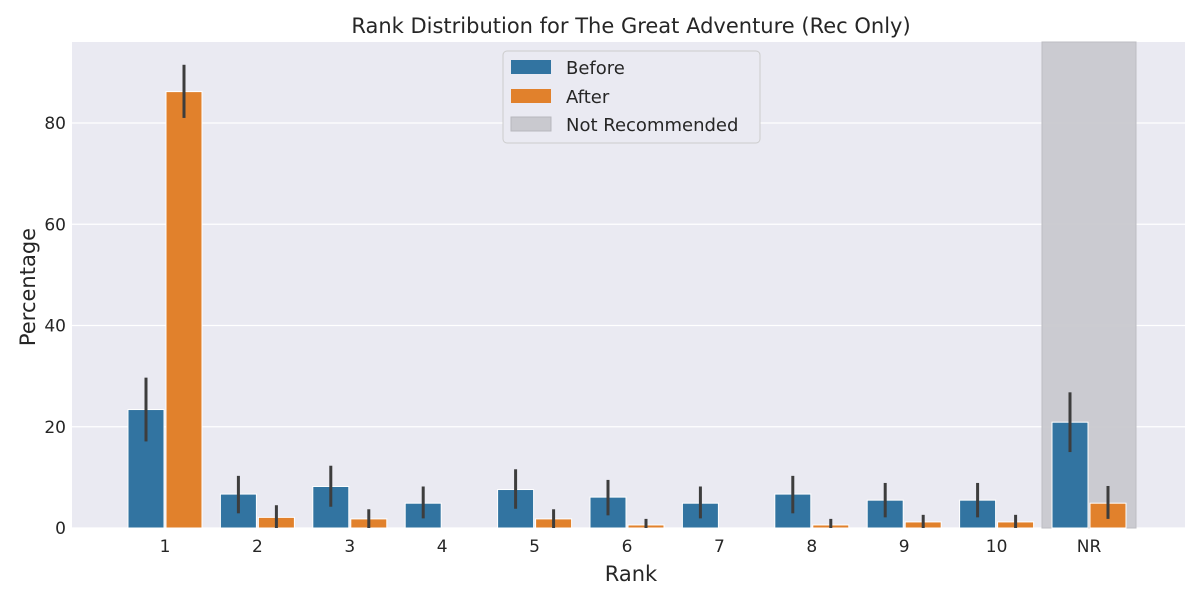 This screenshot has width=1200, height=600. What do you see at coordinates (811, 547) in the screenshot?
I see `x-tick-label: 8` at bounding box center [811, 547].